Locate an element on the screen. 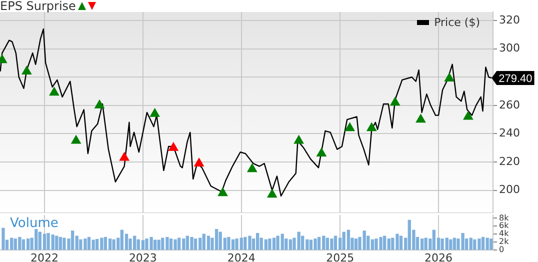  legend-title: EPS Surprise is located at coordinates (38, 6).